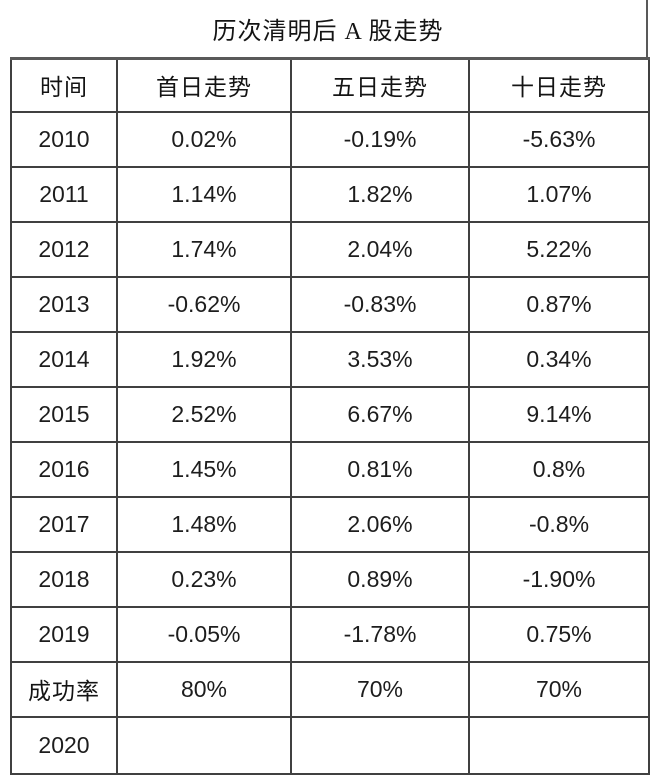 The height and width of the screenshot is (775, 654). What do you see at coordinates (64, 745) in the screenshot?
I see `row-label-cell: 2020` at bounding box center [64, 745].